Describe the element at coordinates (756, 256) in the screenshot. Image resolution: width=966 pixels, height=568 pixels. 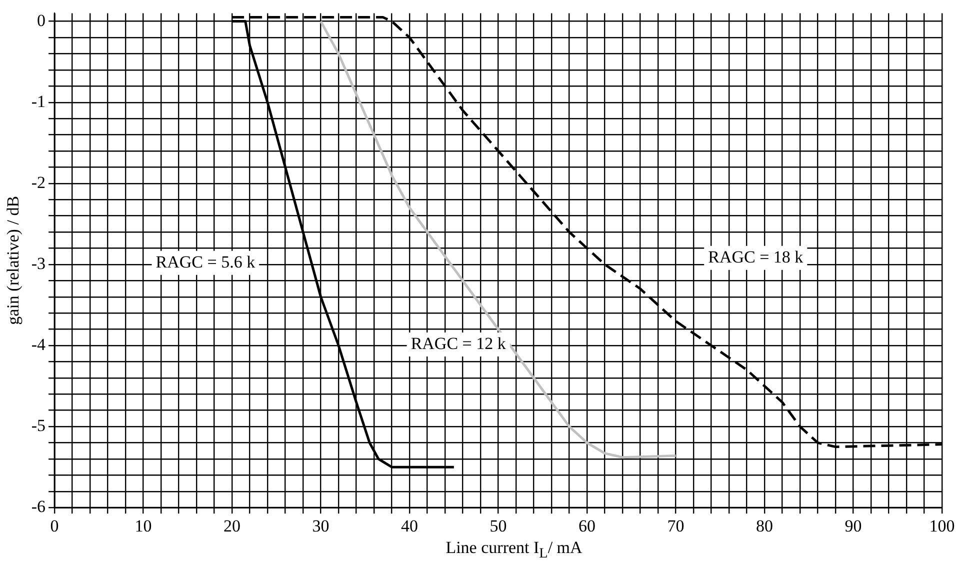
I see `annotation: RAGC = 18 k` at that location.